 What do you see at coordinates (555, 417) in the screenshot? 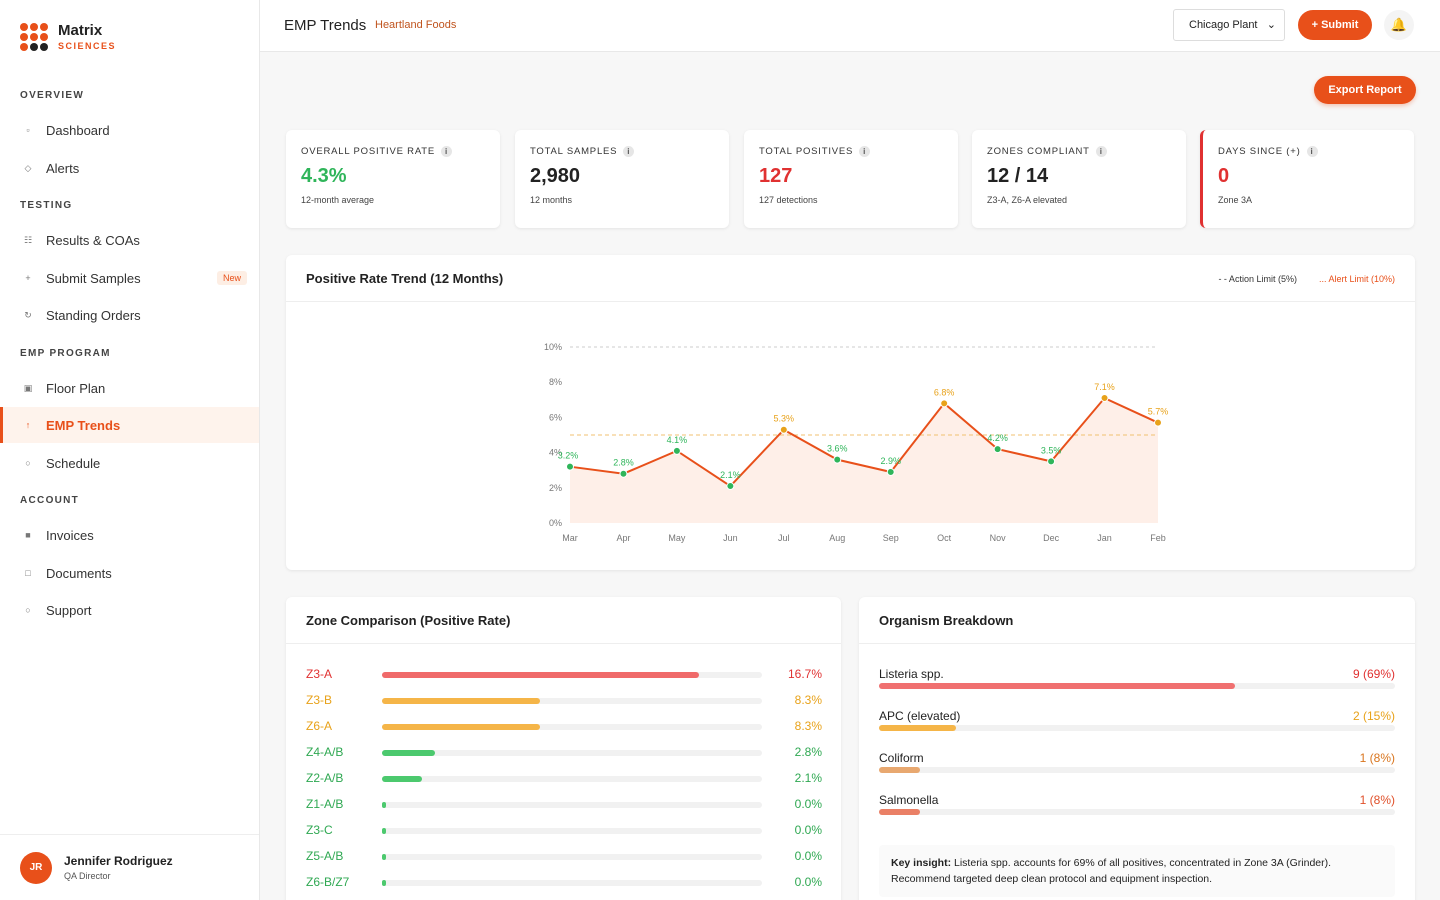
I see `y-tick-label: 6%` at bounding box center [555, 417].